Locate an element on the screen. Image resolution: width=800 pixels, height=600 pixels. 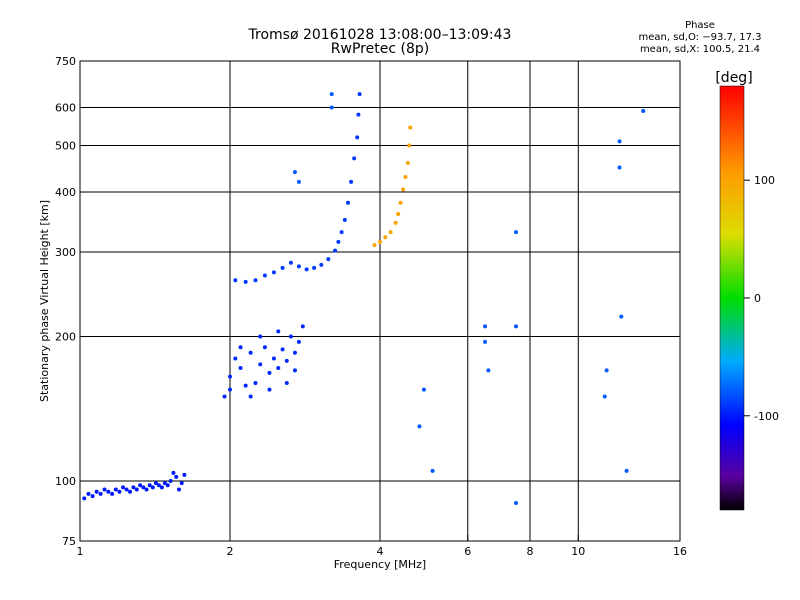
phase-o-stats: mean, sd,O: −93.7, 17.3 is located at coordinates (700, 37).